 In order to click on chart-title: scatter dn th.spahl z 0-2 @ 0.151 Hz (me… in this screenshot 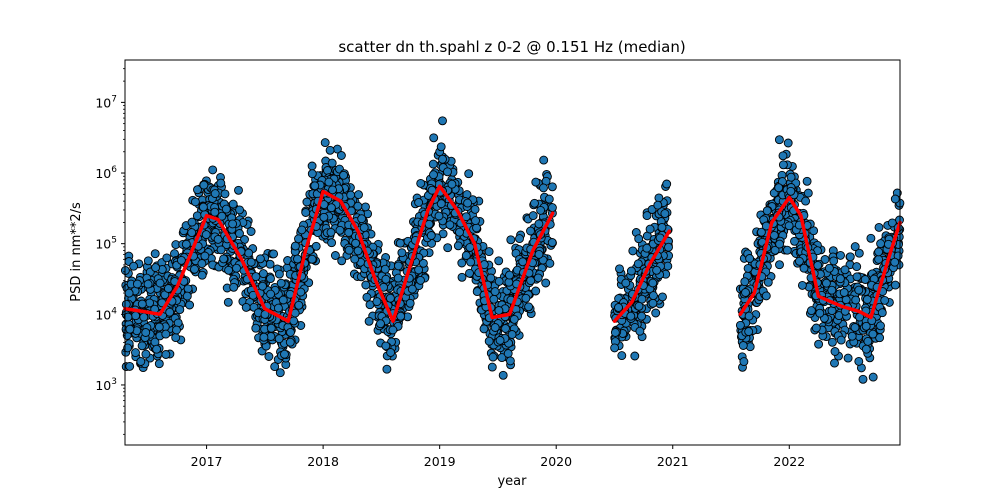, I will do `click(511, 47)`.